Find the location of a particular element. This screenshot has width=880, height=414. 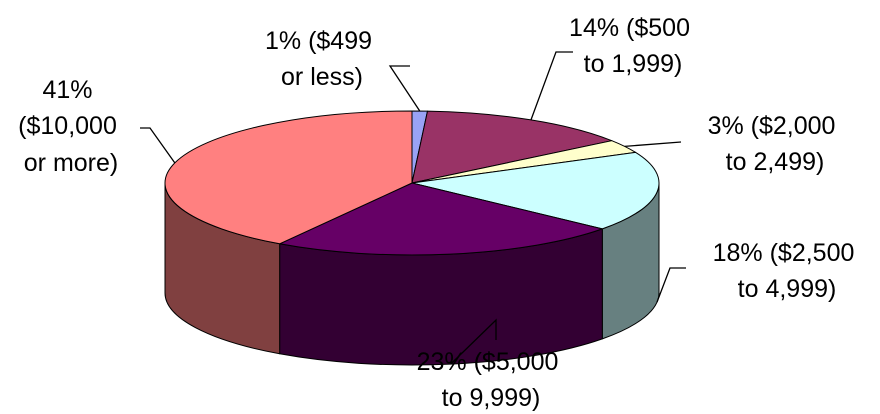

slice-label-2: 14% ($500 to 1,999) is located at coordinates (633, 46).